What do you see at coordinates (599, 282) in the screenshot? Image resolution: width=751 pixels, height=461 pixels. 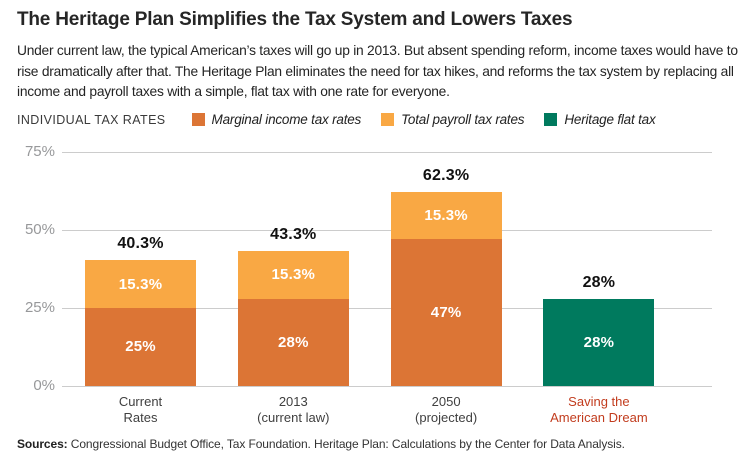 I see `bar-total-label: 28%` at bounding box center [599, 282].